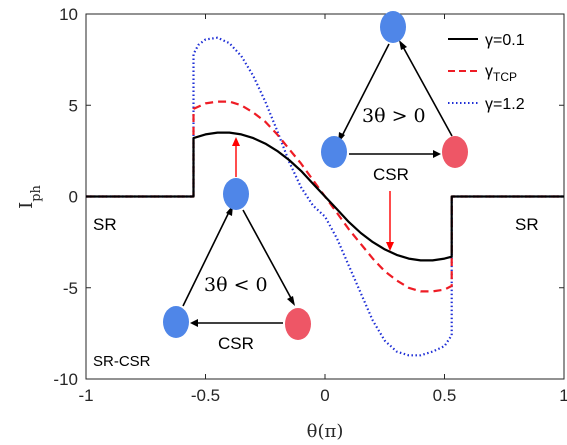 The height and width of the screenshot is (445, 567). I want to click on legend-label-gamma-tcp-sub: TCP, so click(505, 77).